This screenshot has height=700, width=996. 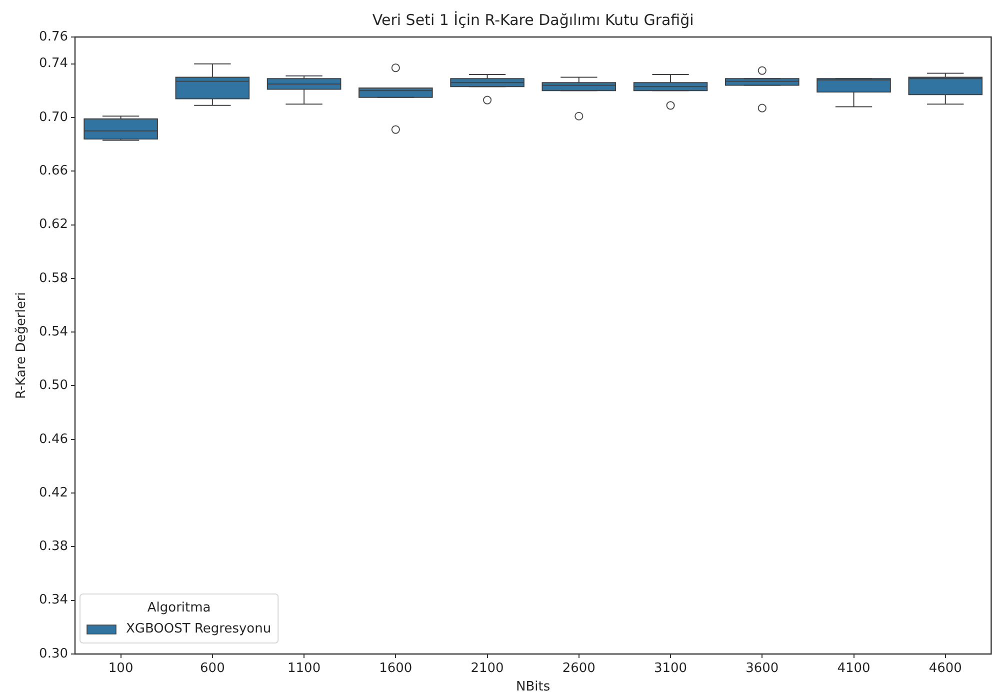 I want to click on y-tick-label: 0.74, so click(x=53, y=64).